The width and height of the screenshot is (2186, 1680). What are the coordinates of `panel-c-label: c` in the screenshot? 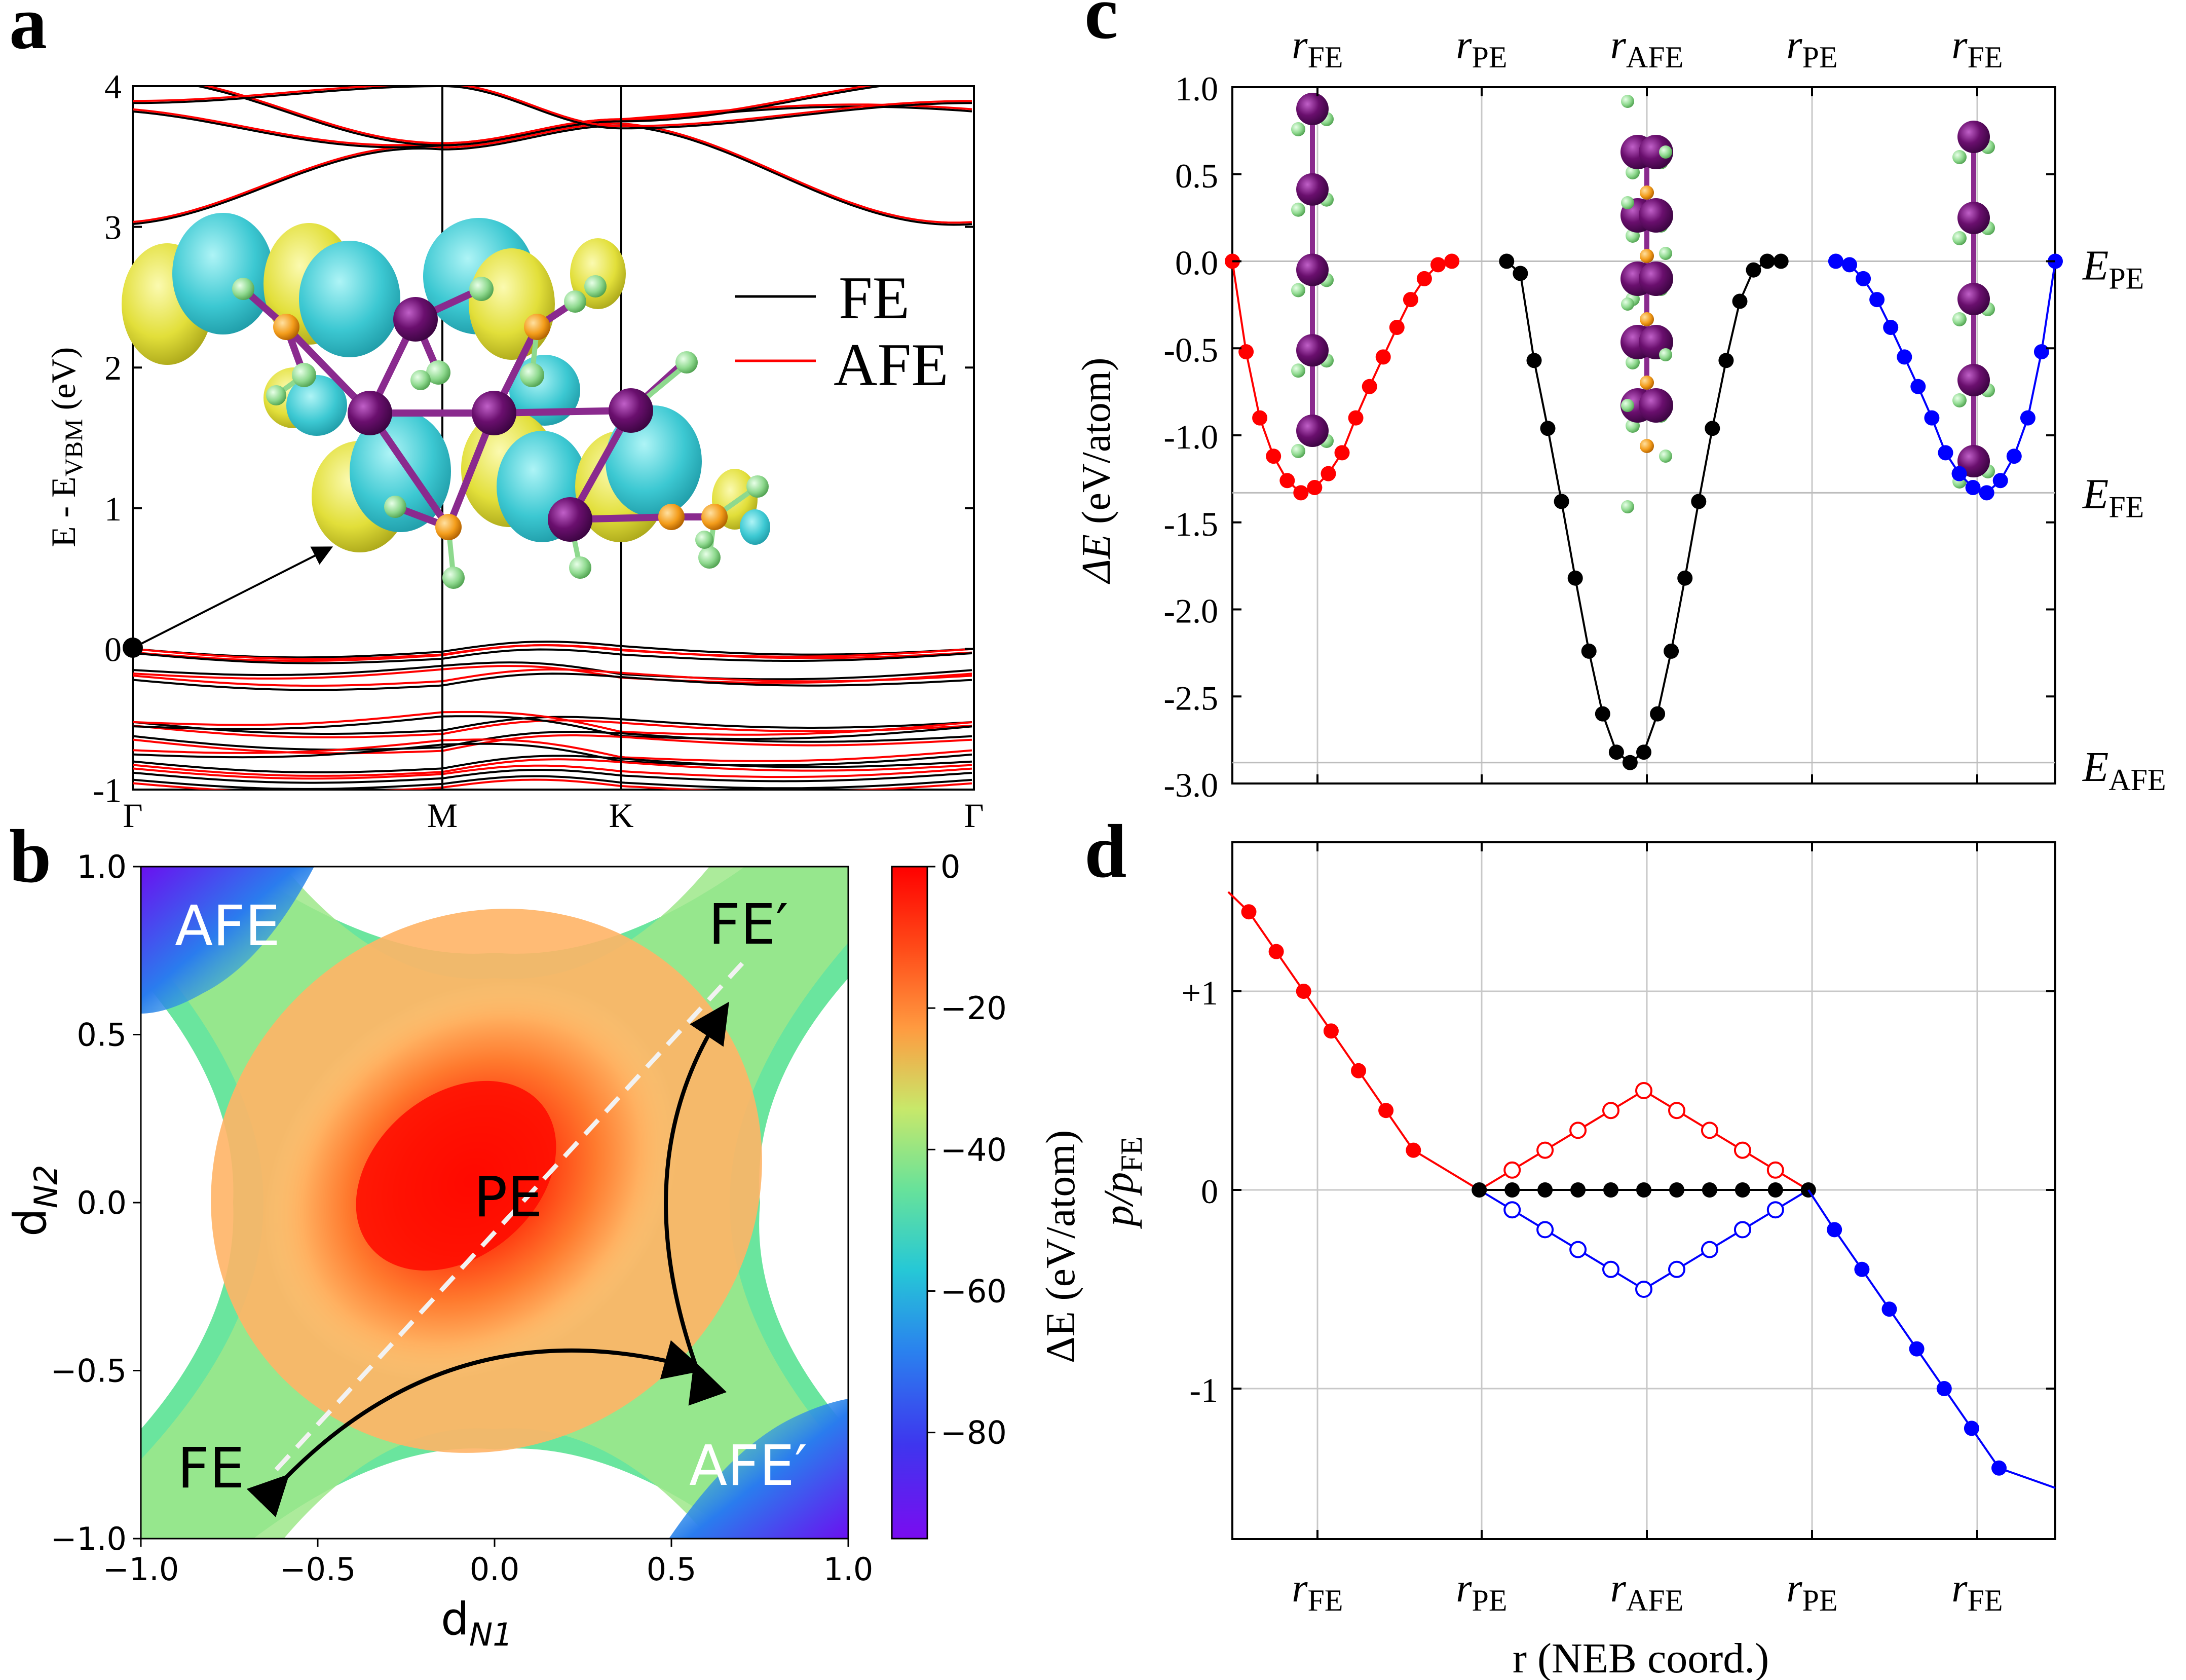 It's located at (1101, 27).